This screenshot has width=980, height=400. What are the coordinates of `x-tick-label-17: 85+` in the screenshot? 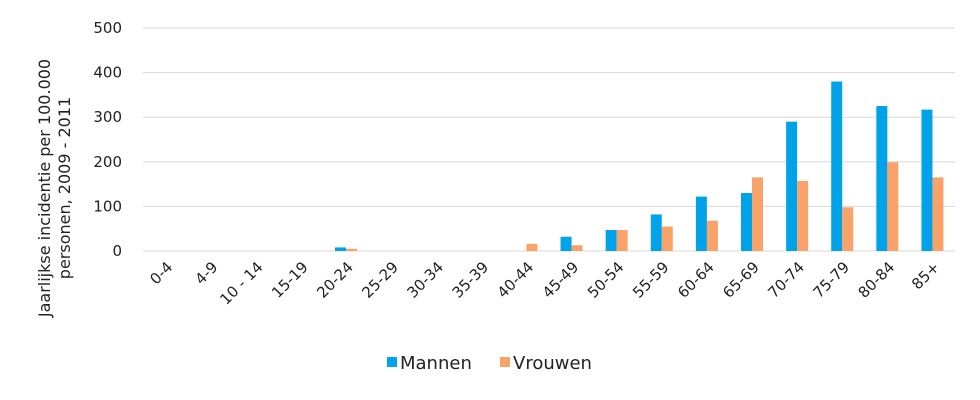 It's located at (925, 275).